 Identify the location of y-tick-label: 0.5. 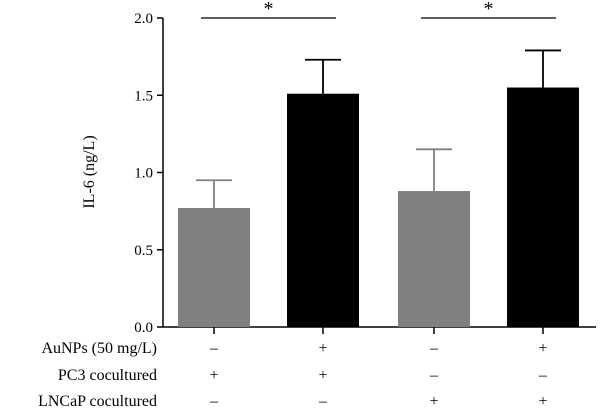
(143, 251).